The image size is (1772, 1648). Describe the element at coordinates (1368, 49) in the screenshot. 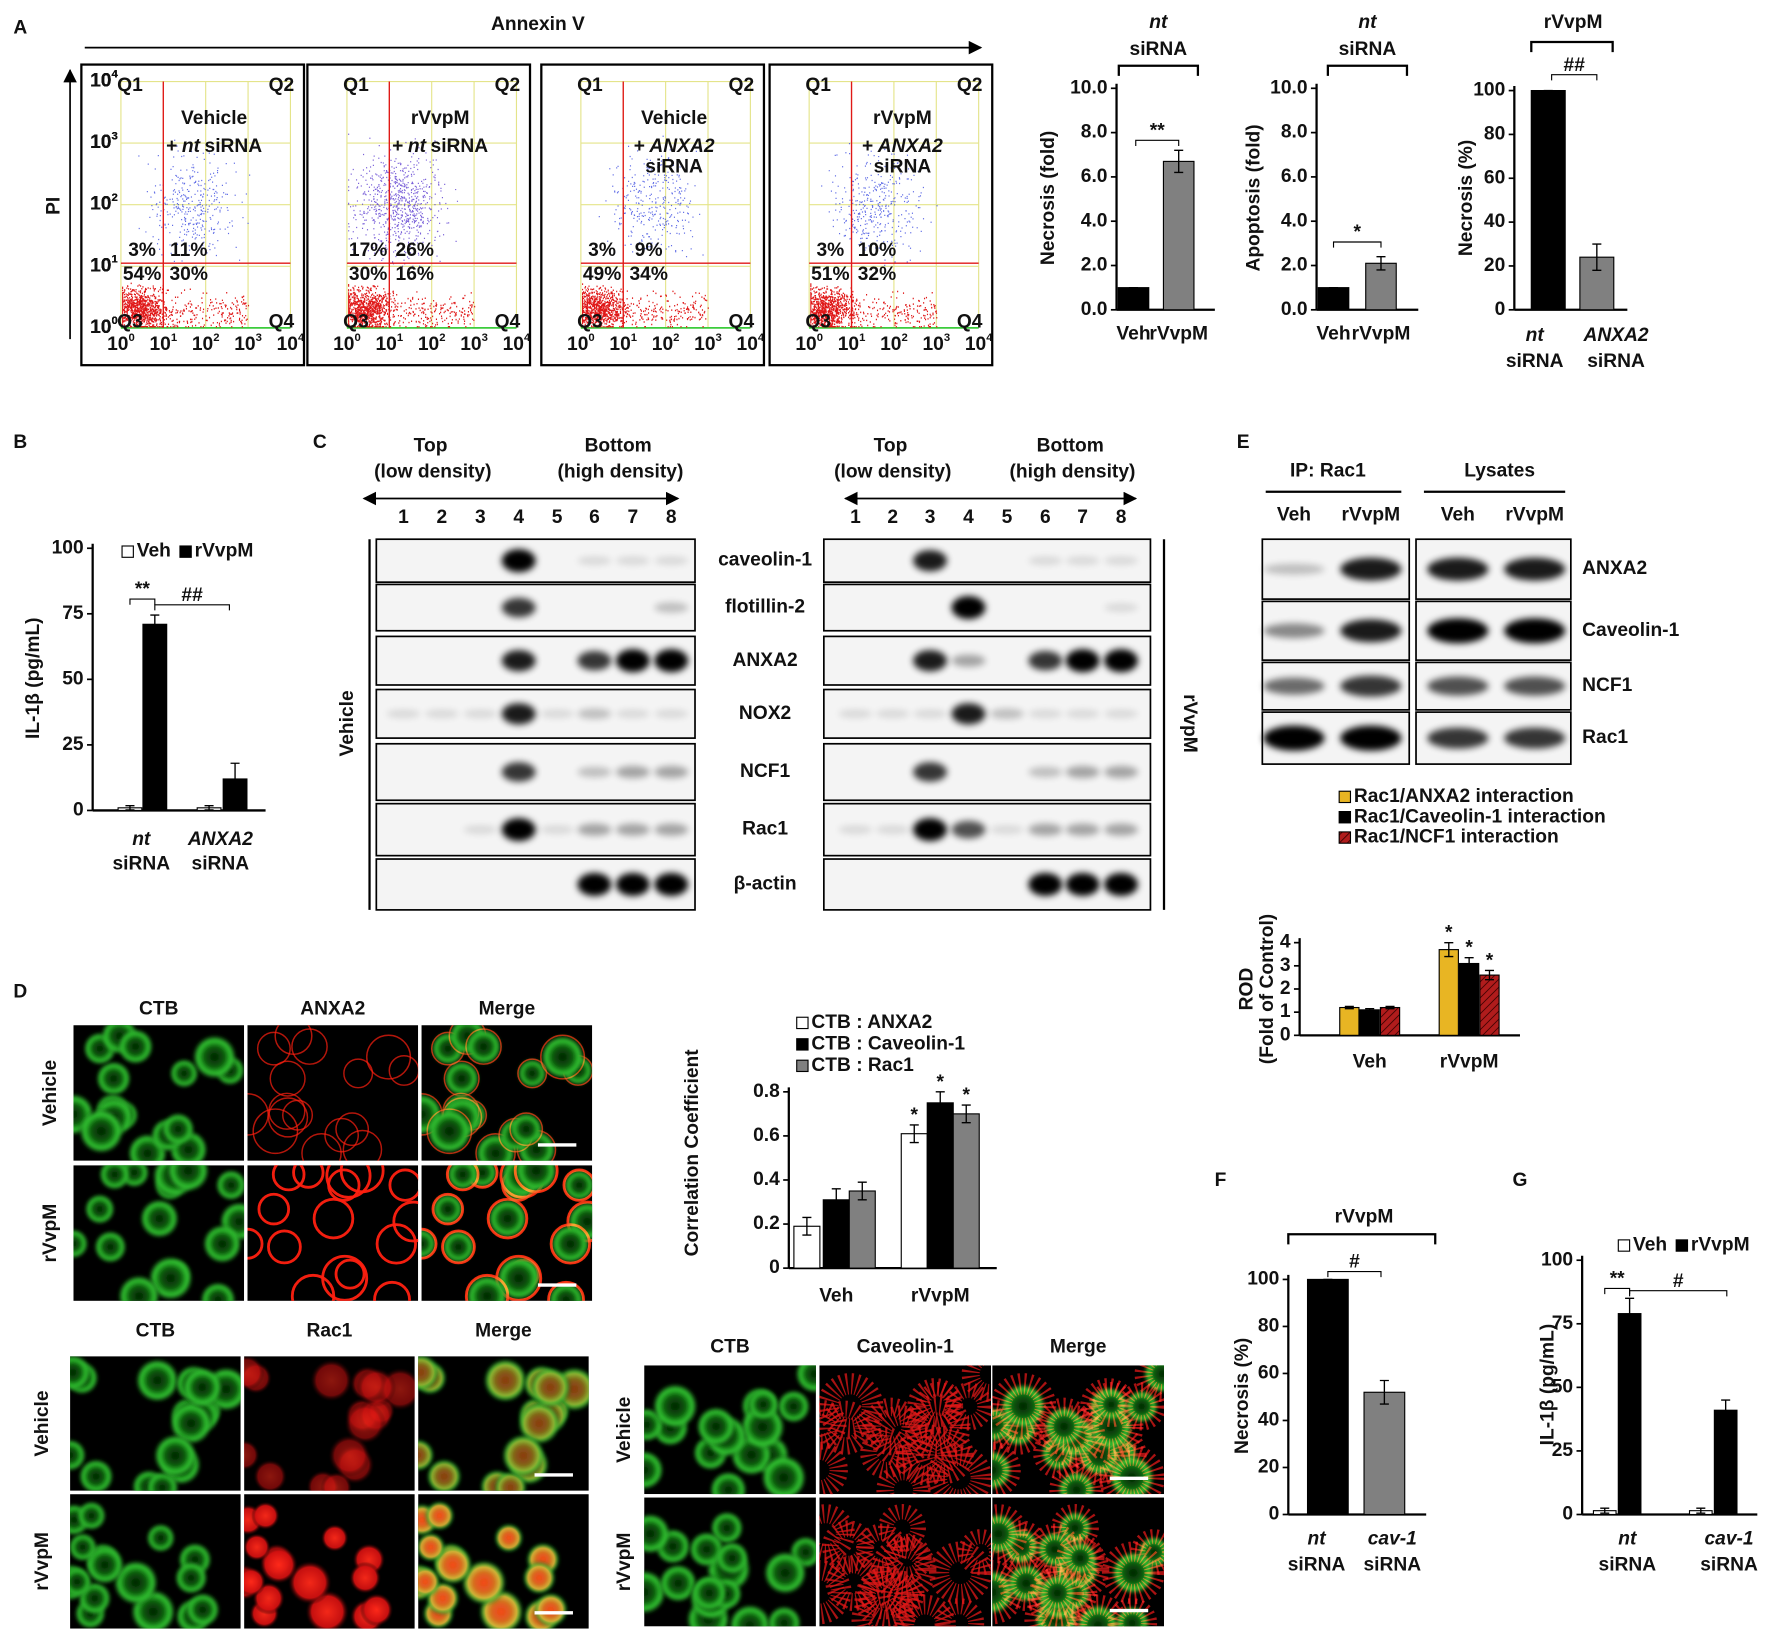

I see `group-label: siRNA` at that location.